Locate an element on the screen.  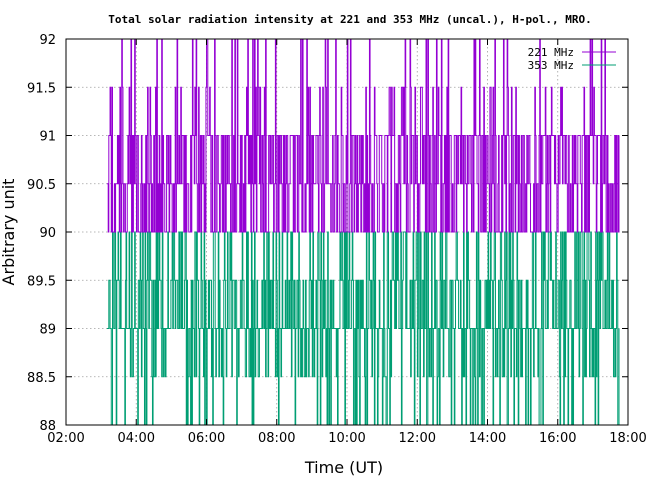
x-tick-label: 02:00 is located at coordinates (65, 438).